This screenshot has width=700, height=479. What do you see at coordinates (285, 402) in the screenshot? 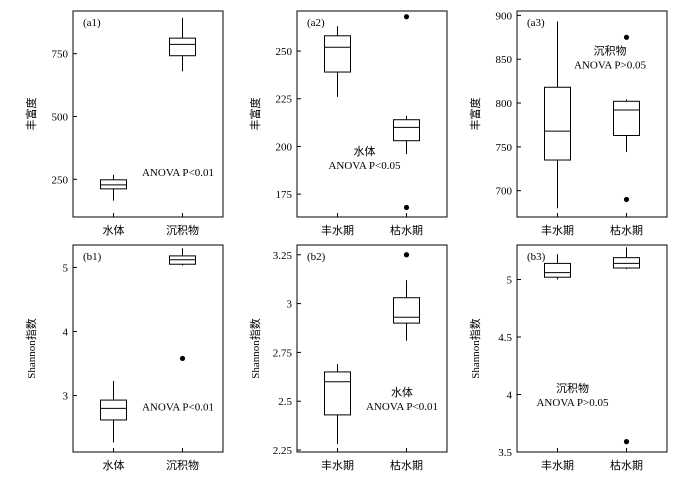
I see `y-tick-label: 2.5` at bounding box center [285, 402].